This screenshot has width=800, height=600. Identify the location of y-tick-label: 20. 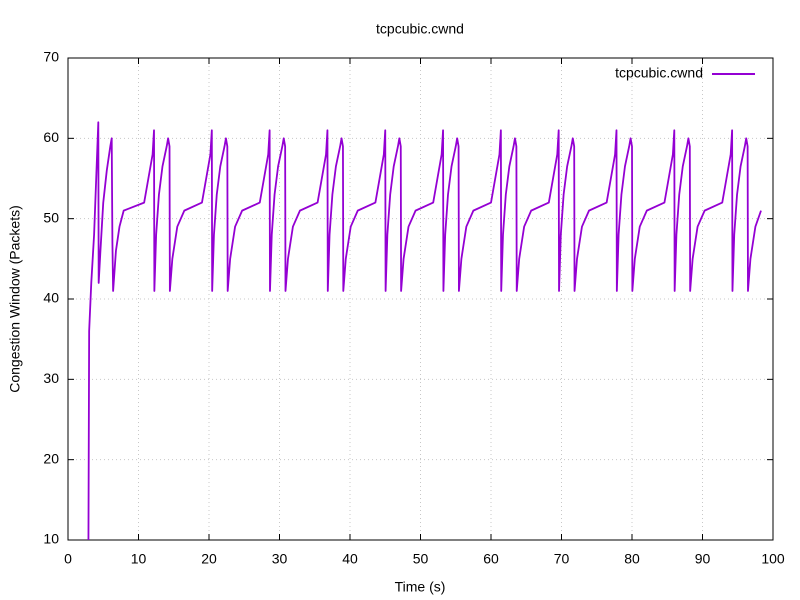
(51, 458).